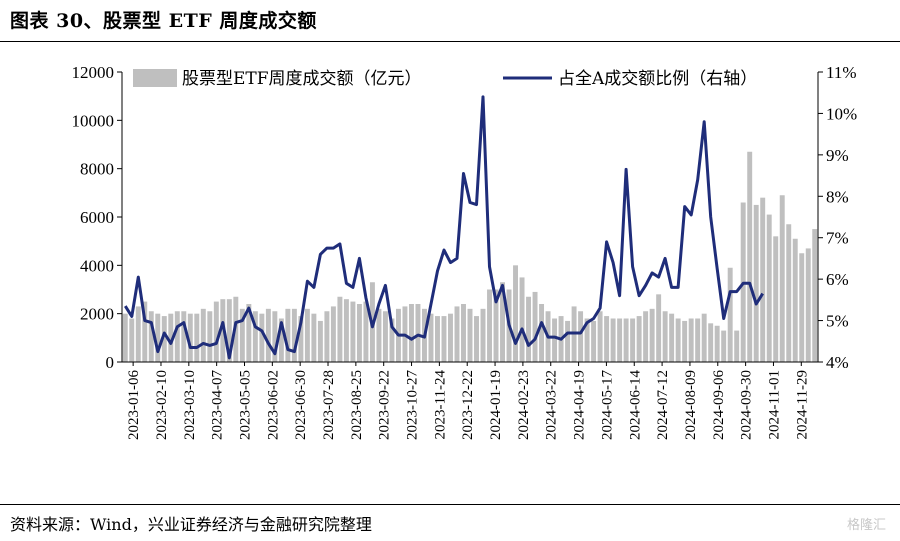 This screenshot has height=541, width=900. Describe the element at coordinates (302, 79) in the screenshot. I see `legend-label-bar: 股票型ETF周度成交额（亿元）` at that location.